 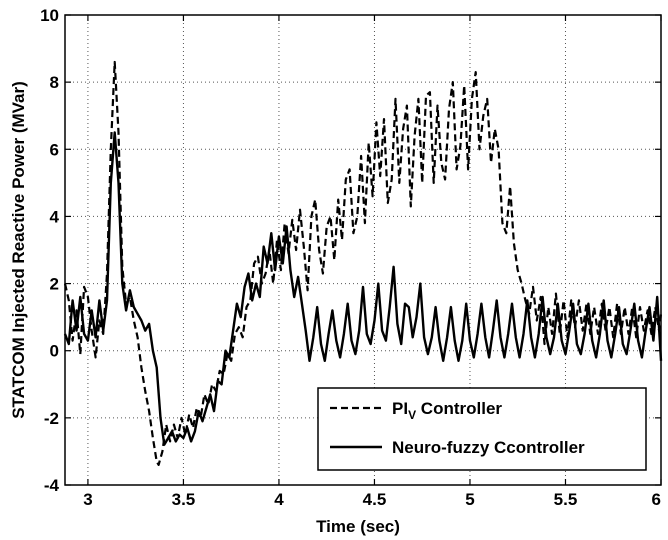 I want to click on y-tick-label: 4, so click(x=55, y=216).